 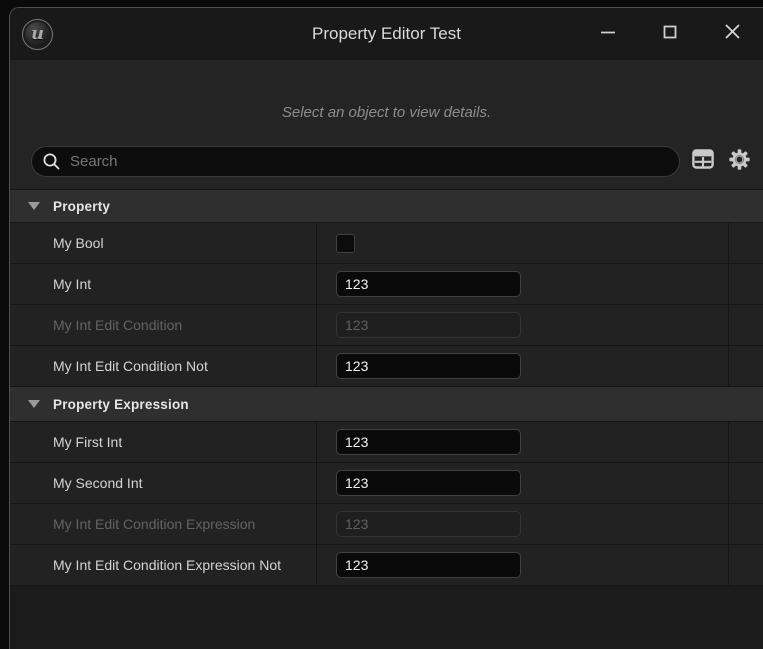 I want to click on property-row-my-int-edit-condition-expression-not: My Int Edit Condition Expression Not, so click(x=386, y=564).